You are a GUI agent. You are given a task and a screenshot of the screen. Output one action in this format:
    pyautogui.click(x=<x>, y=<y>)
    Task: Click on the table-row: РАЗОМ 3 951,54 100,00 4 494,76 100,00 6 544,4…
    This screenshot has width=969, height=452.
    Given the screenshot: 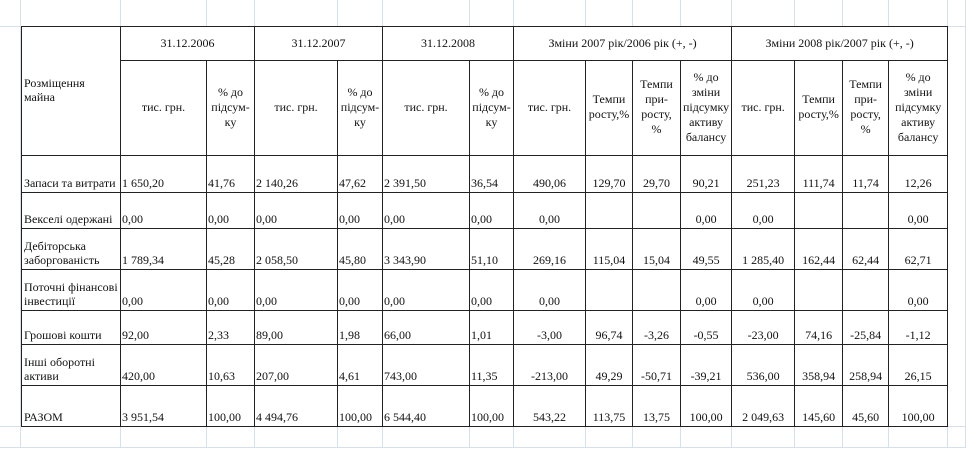 What is the action you would take?
    pyautogui.click(x=485, y=406)
    